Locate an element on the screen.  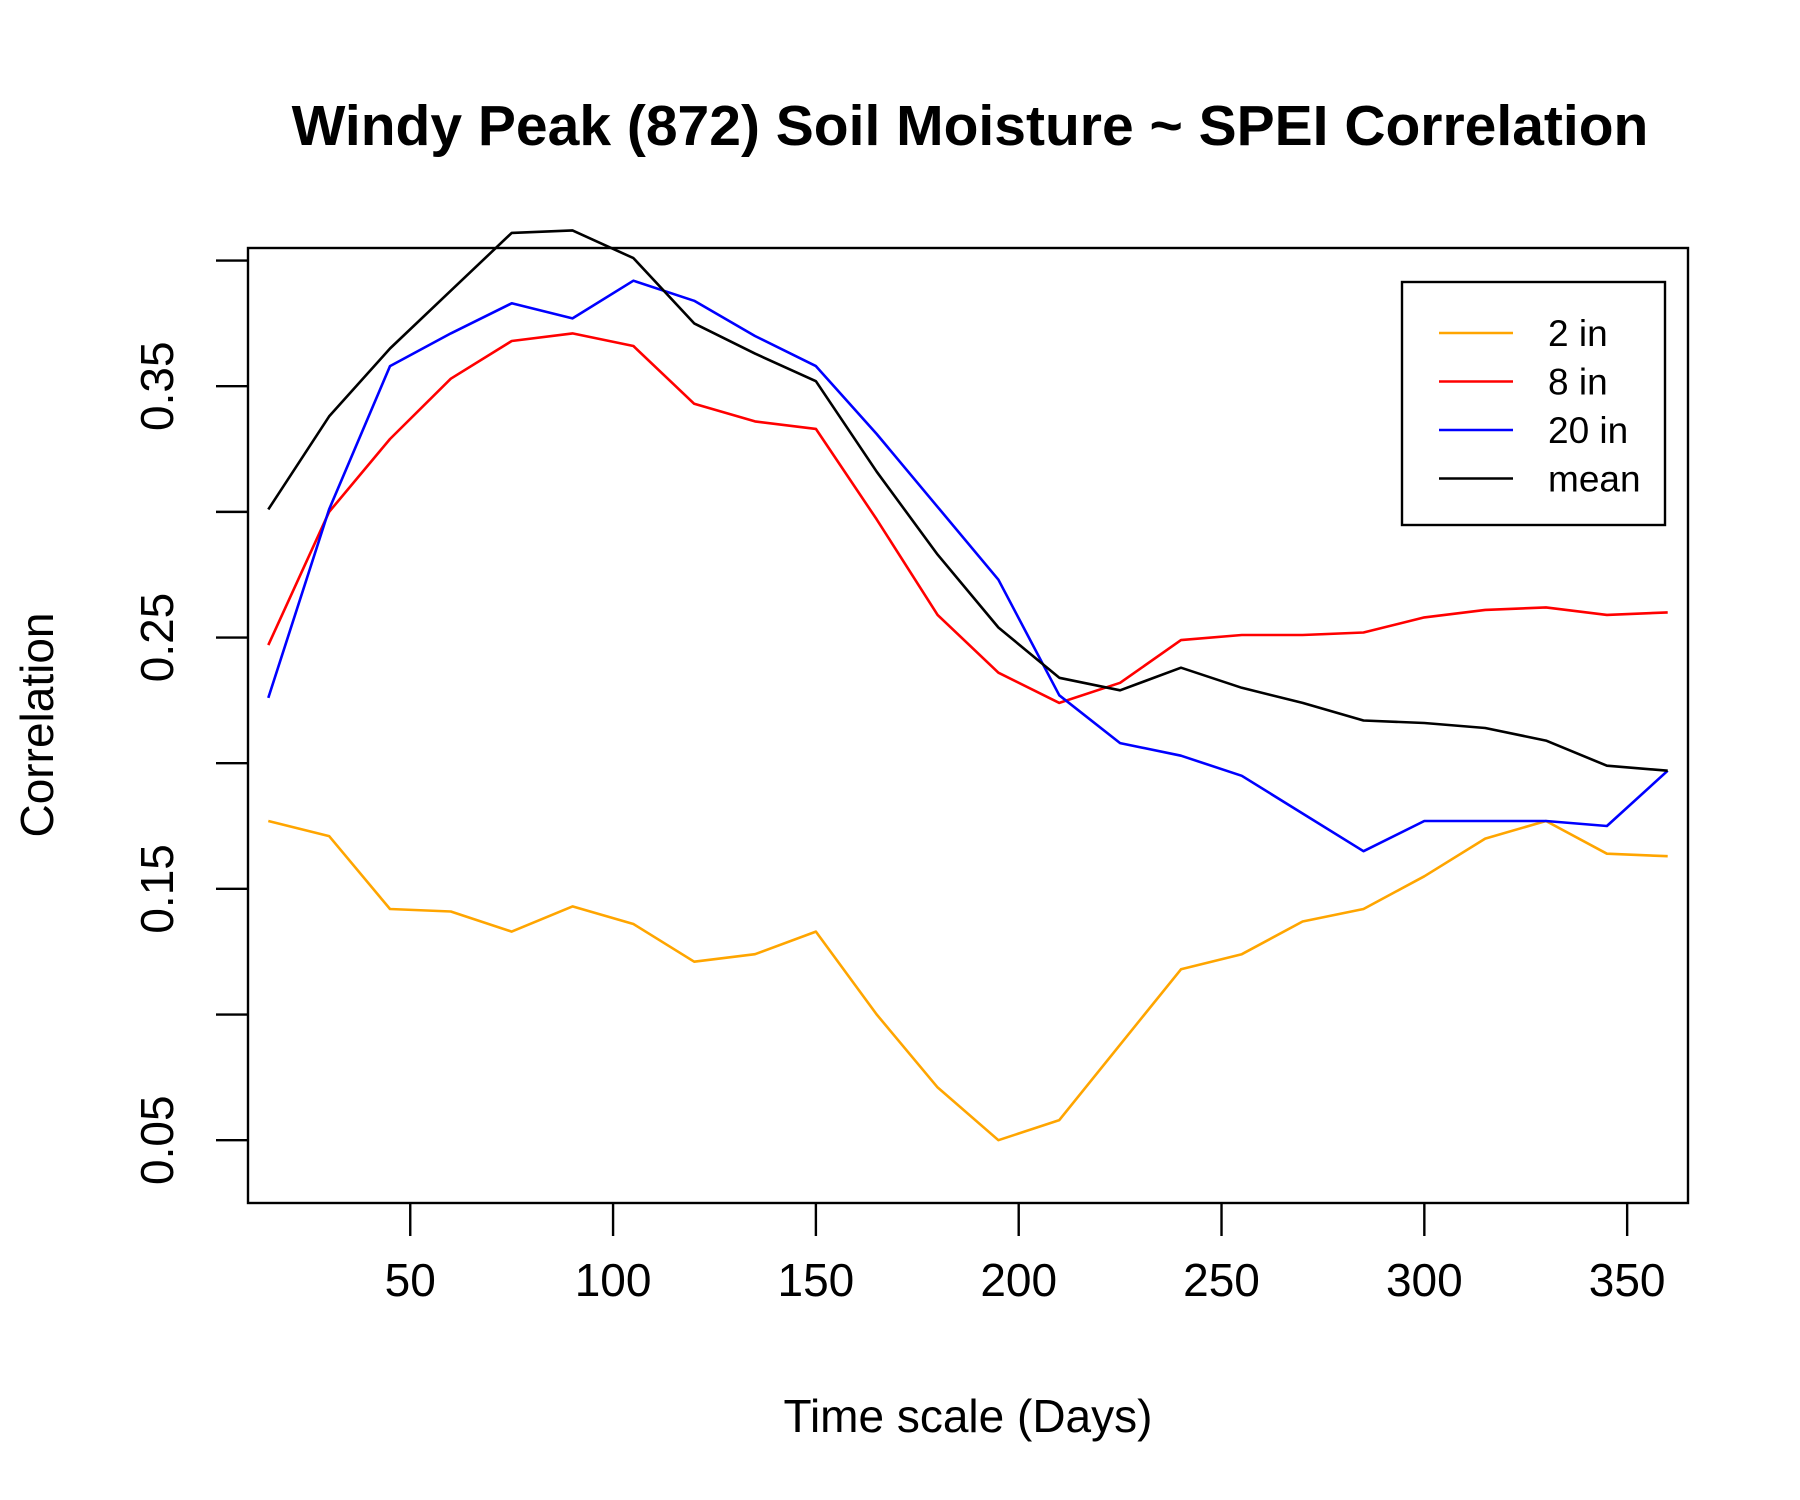
legend-box is located at coordinates (1533, 403).